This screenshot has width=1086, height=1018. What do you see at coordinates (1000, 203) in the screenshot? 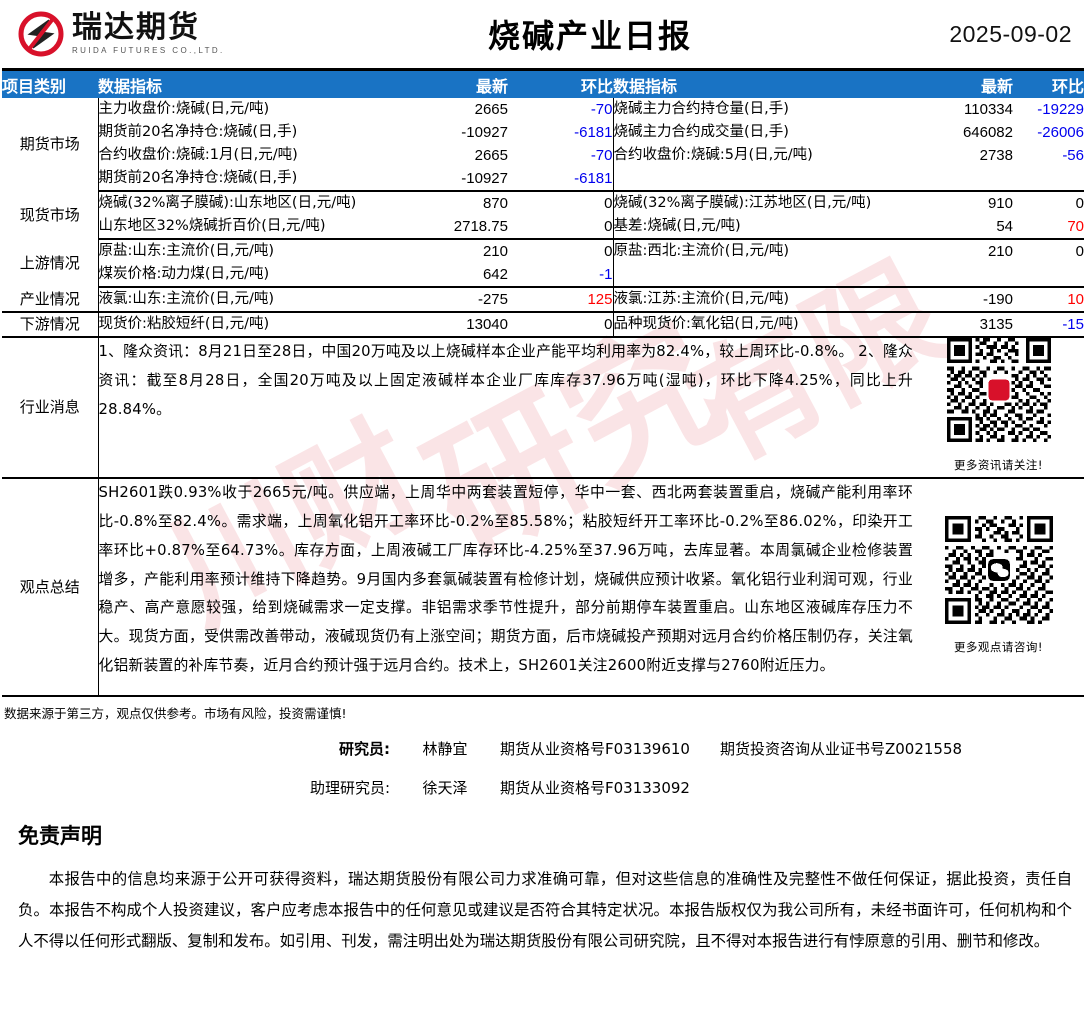
I see `indicator-latest-right: 910` at bounding box center [1000, 203].